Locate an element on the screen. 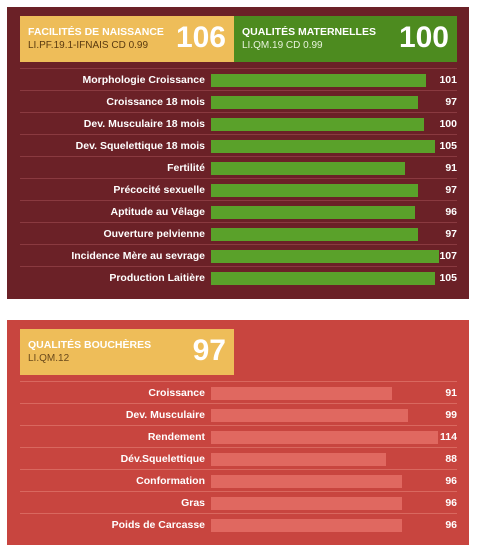  index-row: Rendement 114 is located at coordinates (238, 436).